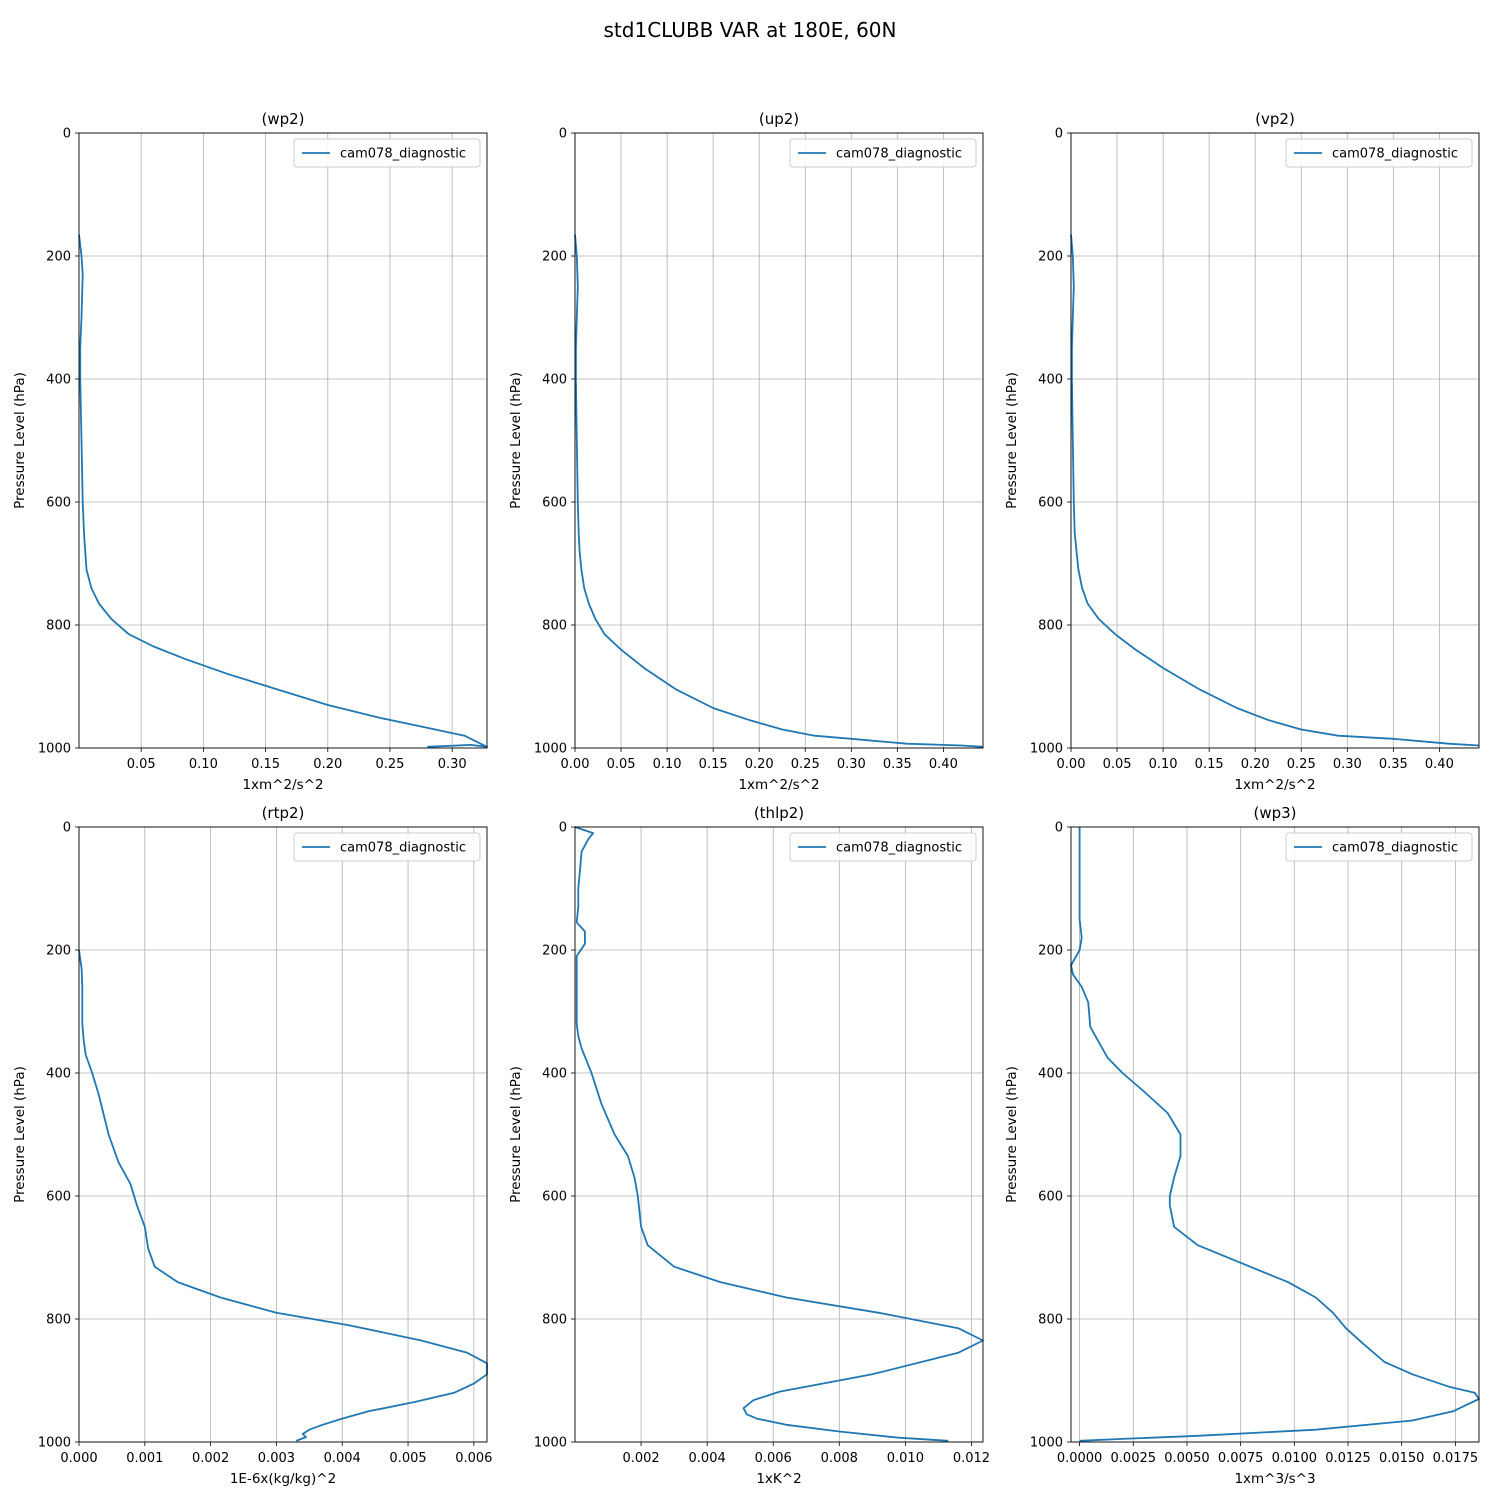  Describe the element at coordinates (144, 1458) in the screenshot. I see `x-tick-label: 0.001` at that location.